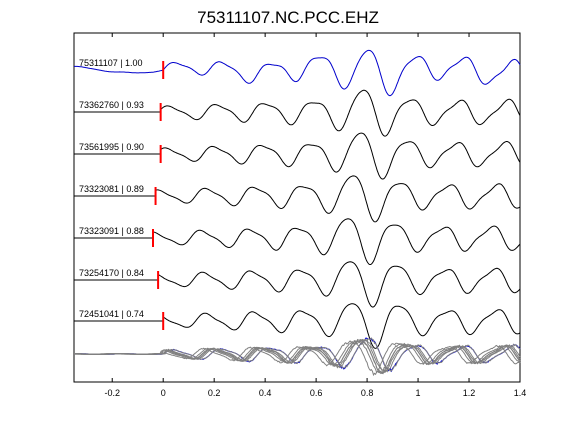  I want to click on x-tick-label: 1.4, so click(520, 393).